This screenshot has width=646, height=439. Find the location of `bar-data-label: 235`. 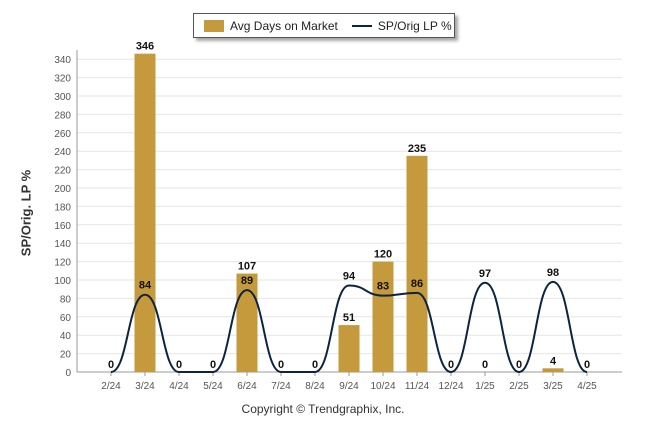

bar-data-label: 235 is located at coordinates (417, 149).